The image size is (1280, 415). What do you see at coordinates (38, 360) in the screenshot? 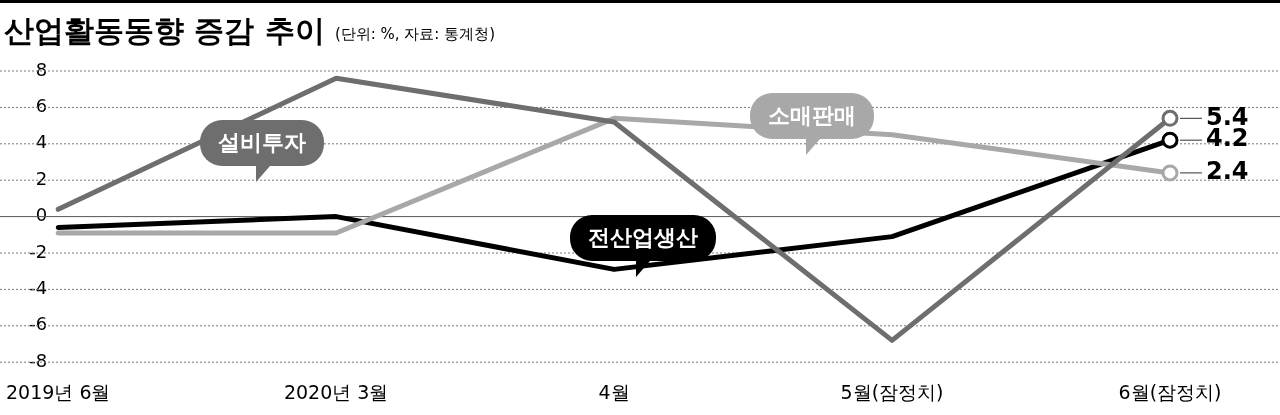
I see `y-tick-label: -8` at bounding box center [38, 360].